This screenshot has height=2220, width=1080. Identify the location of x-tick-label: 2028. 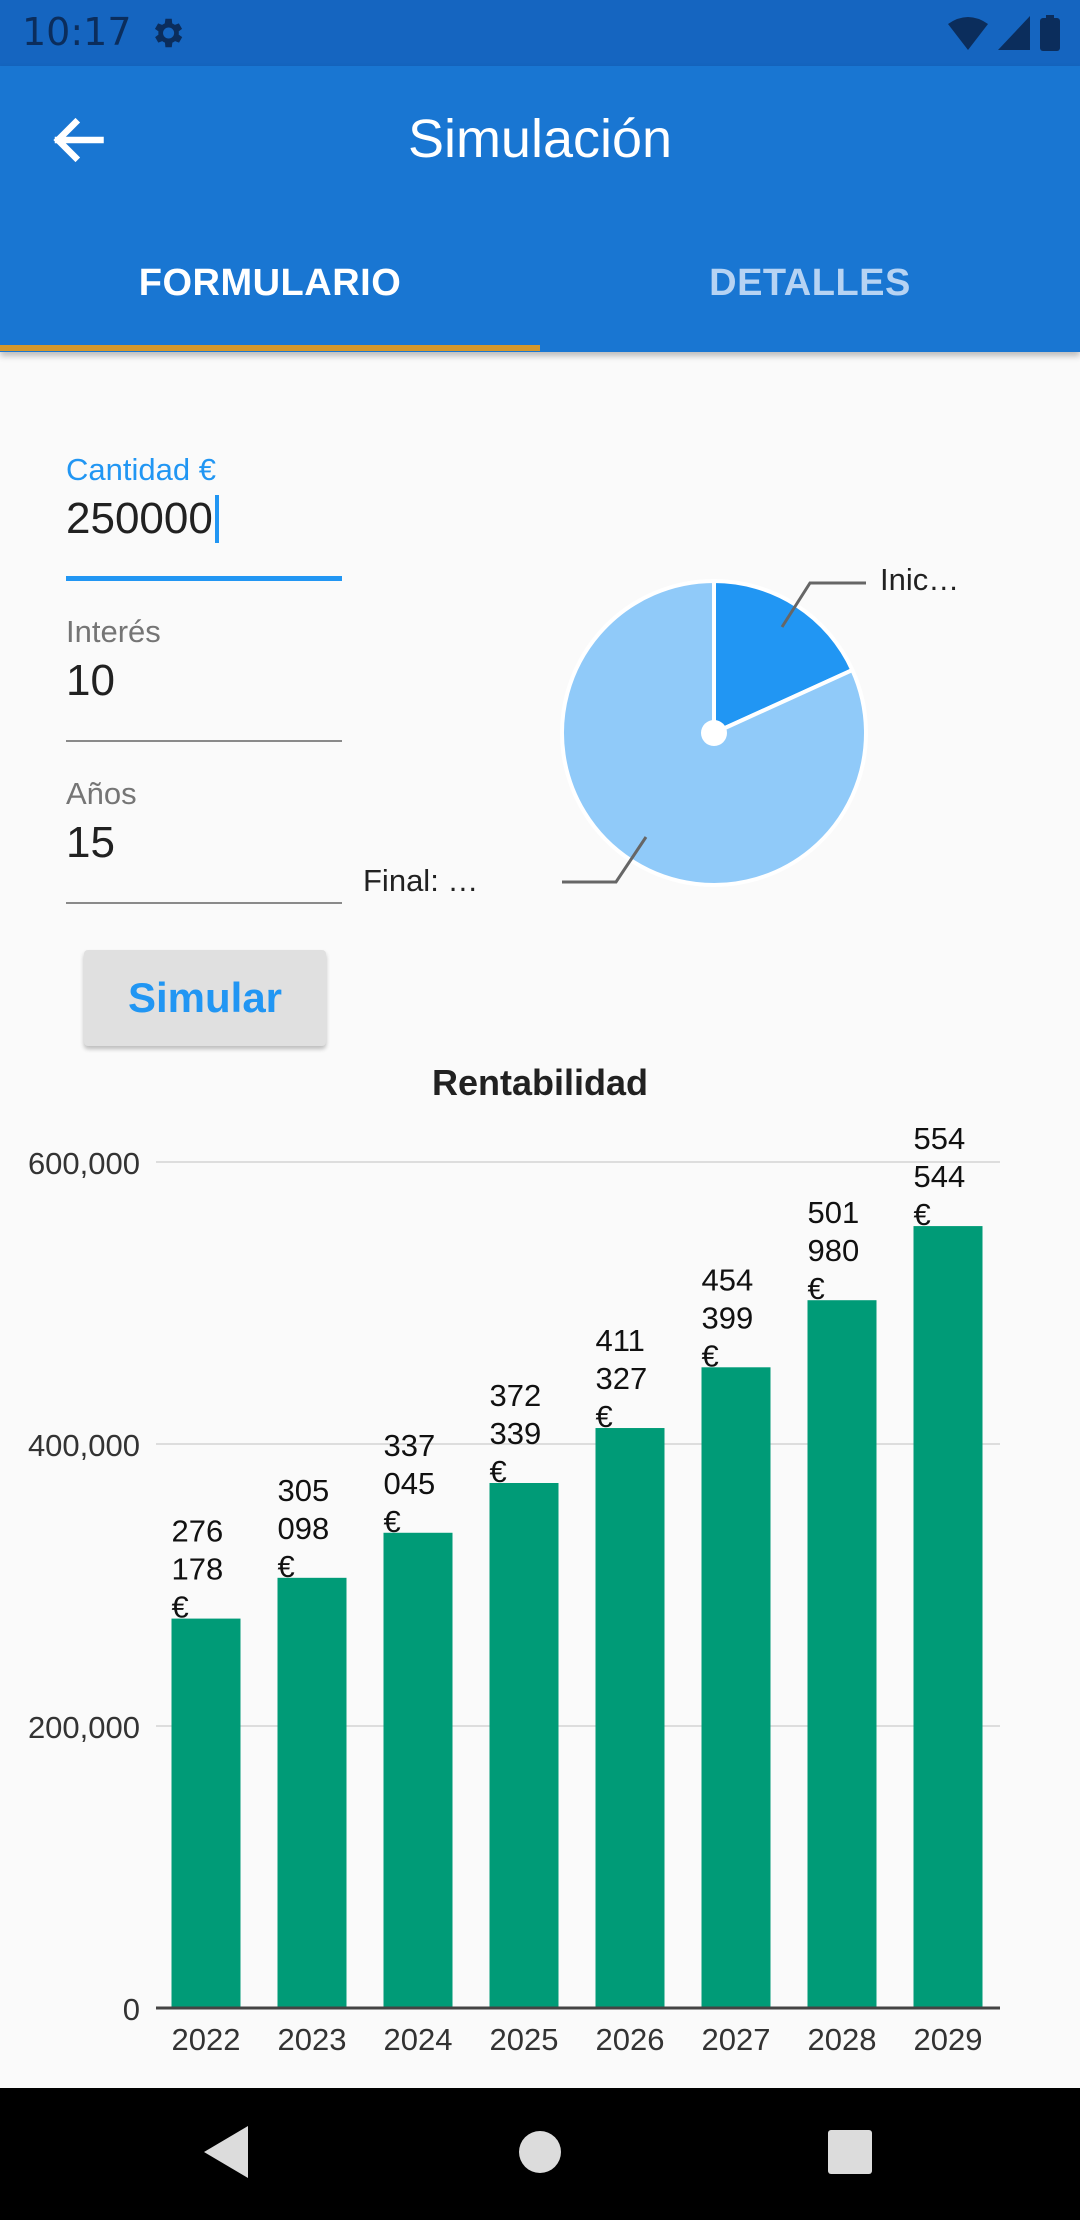
(842, 2039).